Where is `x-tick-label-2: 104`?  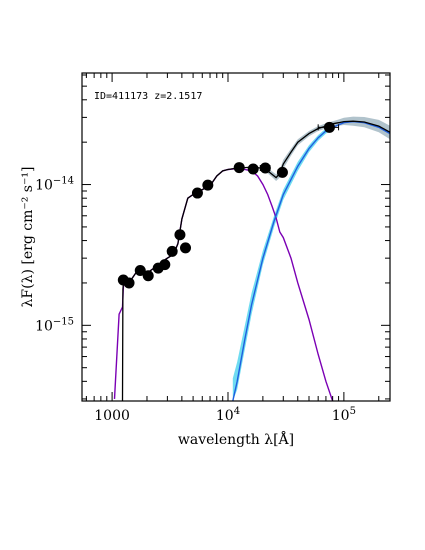 x-tick-label-2: 104 is located at coordinates (228, 415).